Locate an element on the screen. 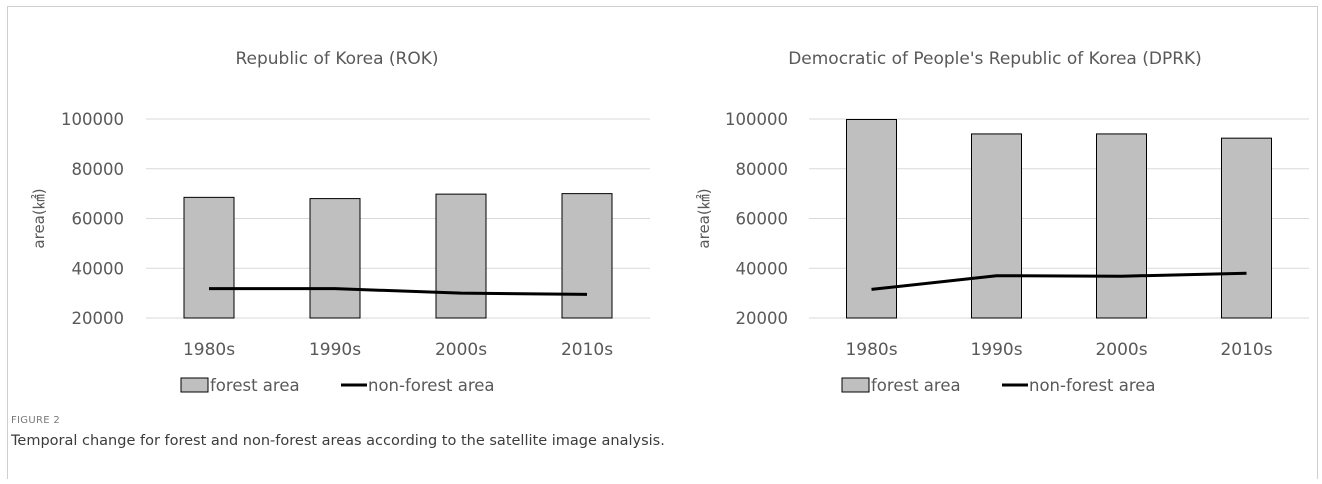  chart-title: Republic of Korea (ROK) is located at coordinates (336, 59).